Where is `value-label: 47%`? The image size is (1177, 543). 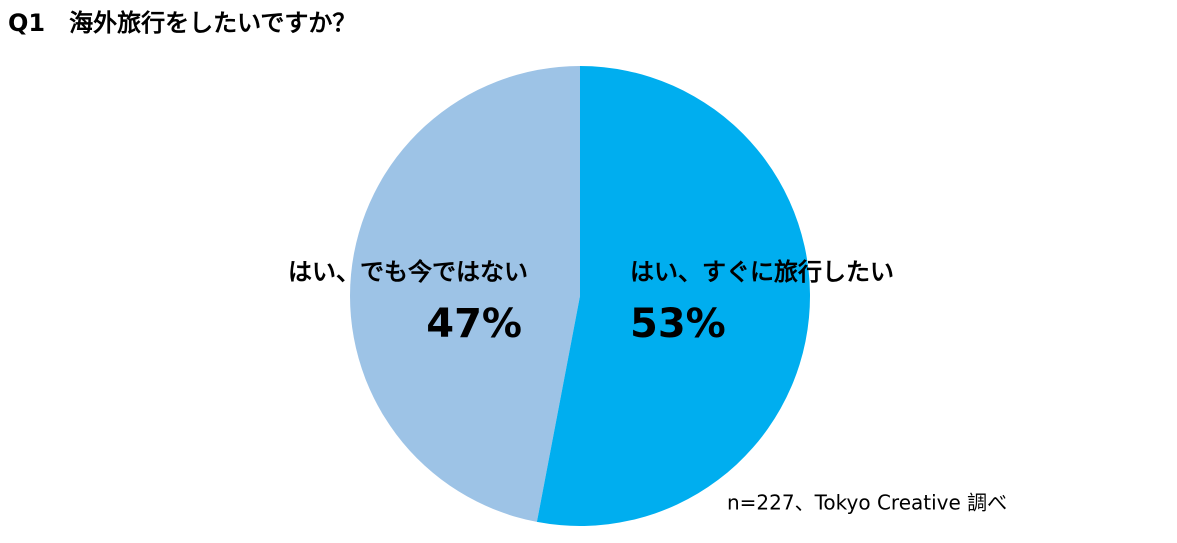
value-label: 47% is located at coordinates (474, 324).